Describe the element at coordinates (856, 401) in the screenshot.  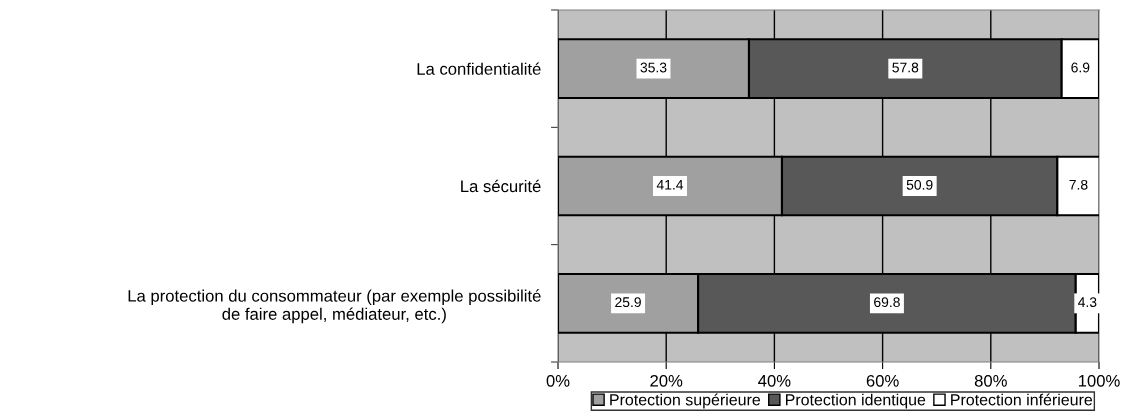
I see `legend-label: Protection identique` at that location.